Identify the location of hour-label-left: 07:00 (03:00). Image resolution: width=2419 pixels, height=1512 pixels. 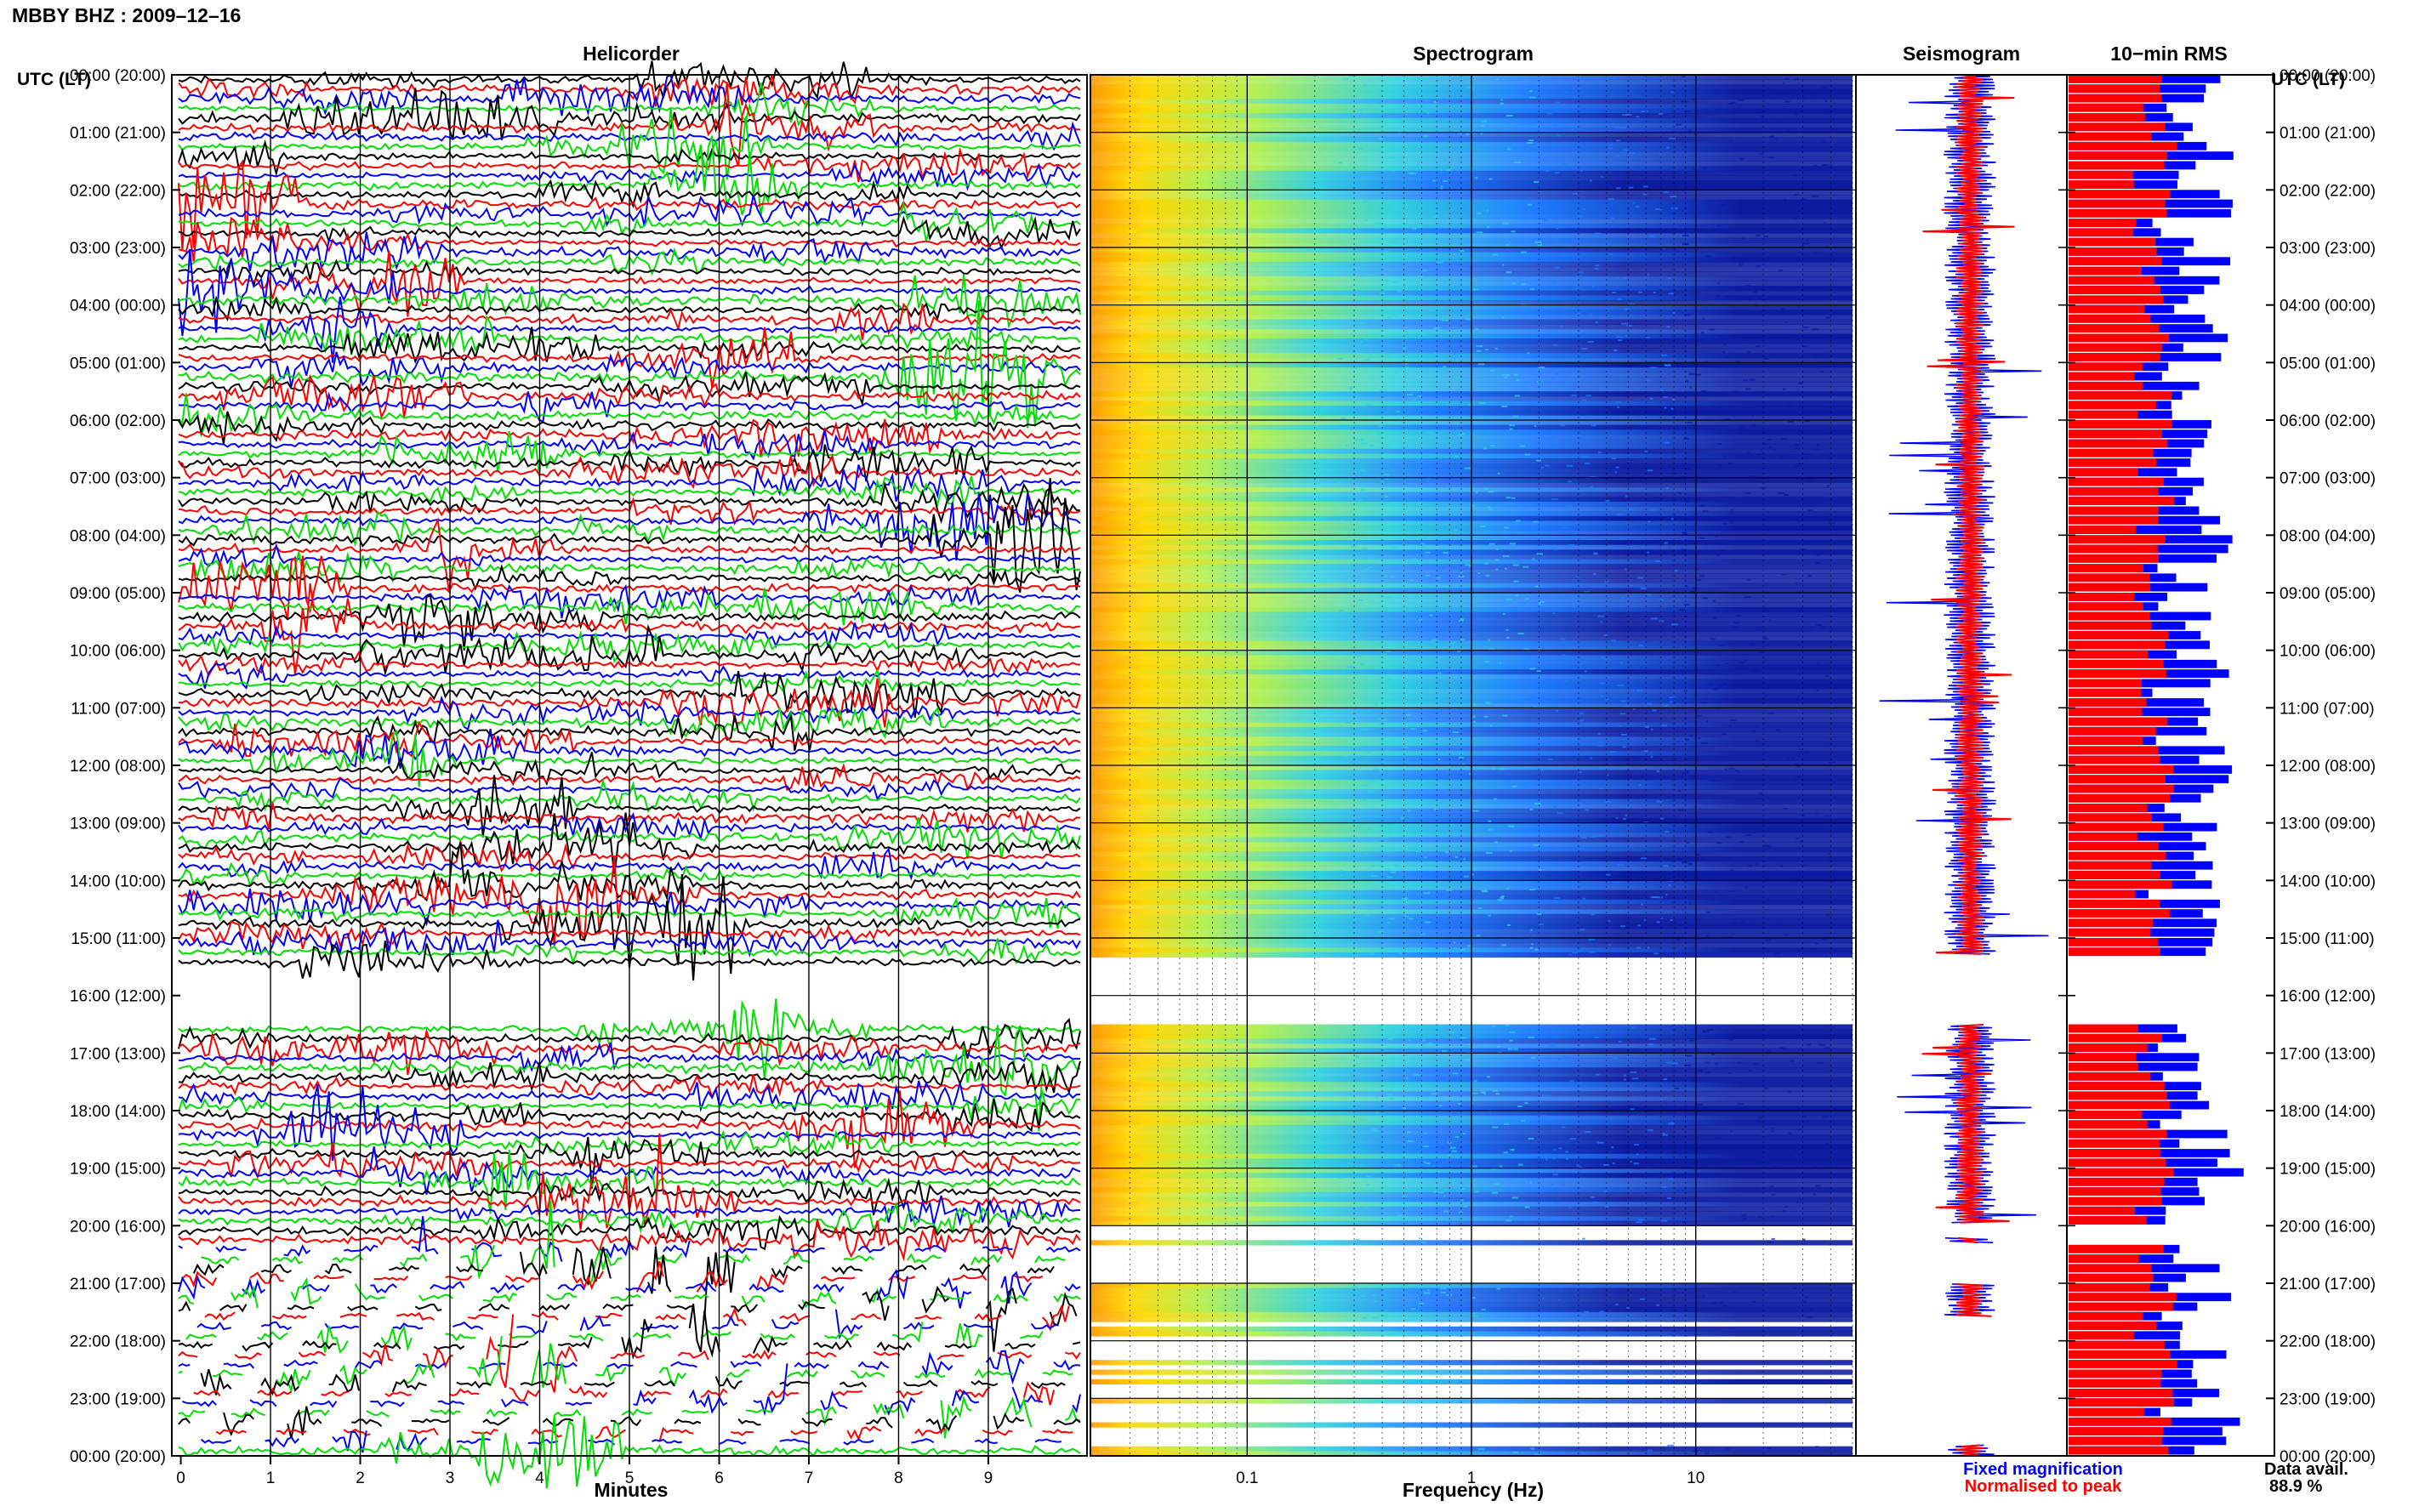
(118, 479).